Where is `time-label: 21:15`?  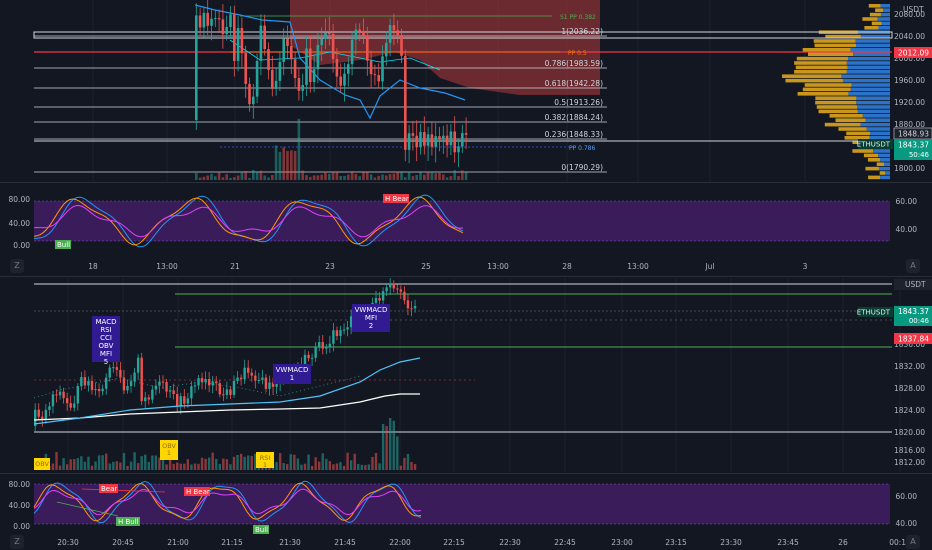
time-label: 21:15 is located at coordinates (232, 542).